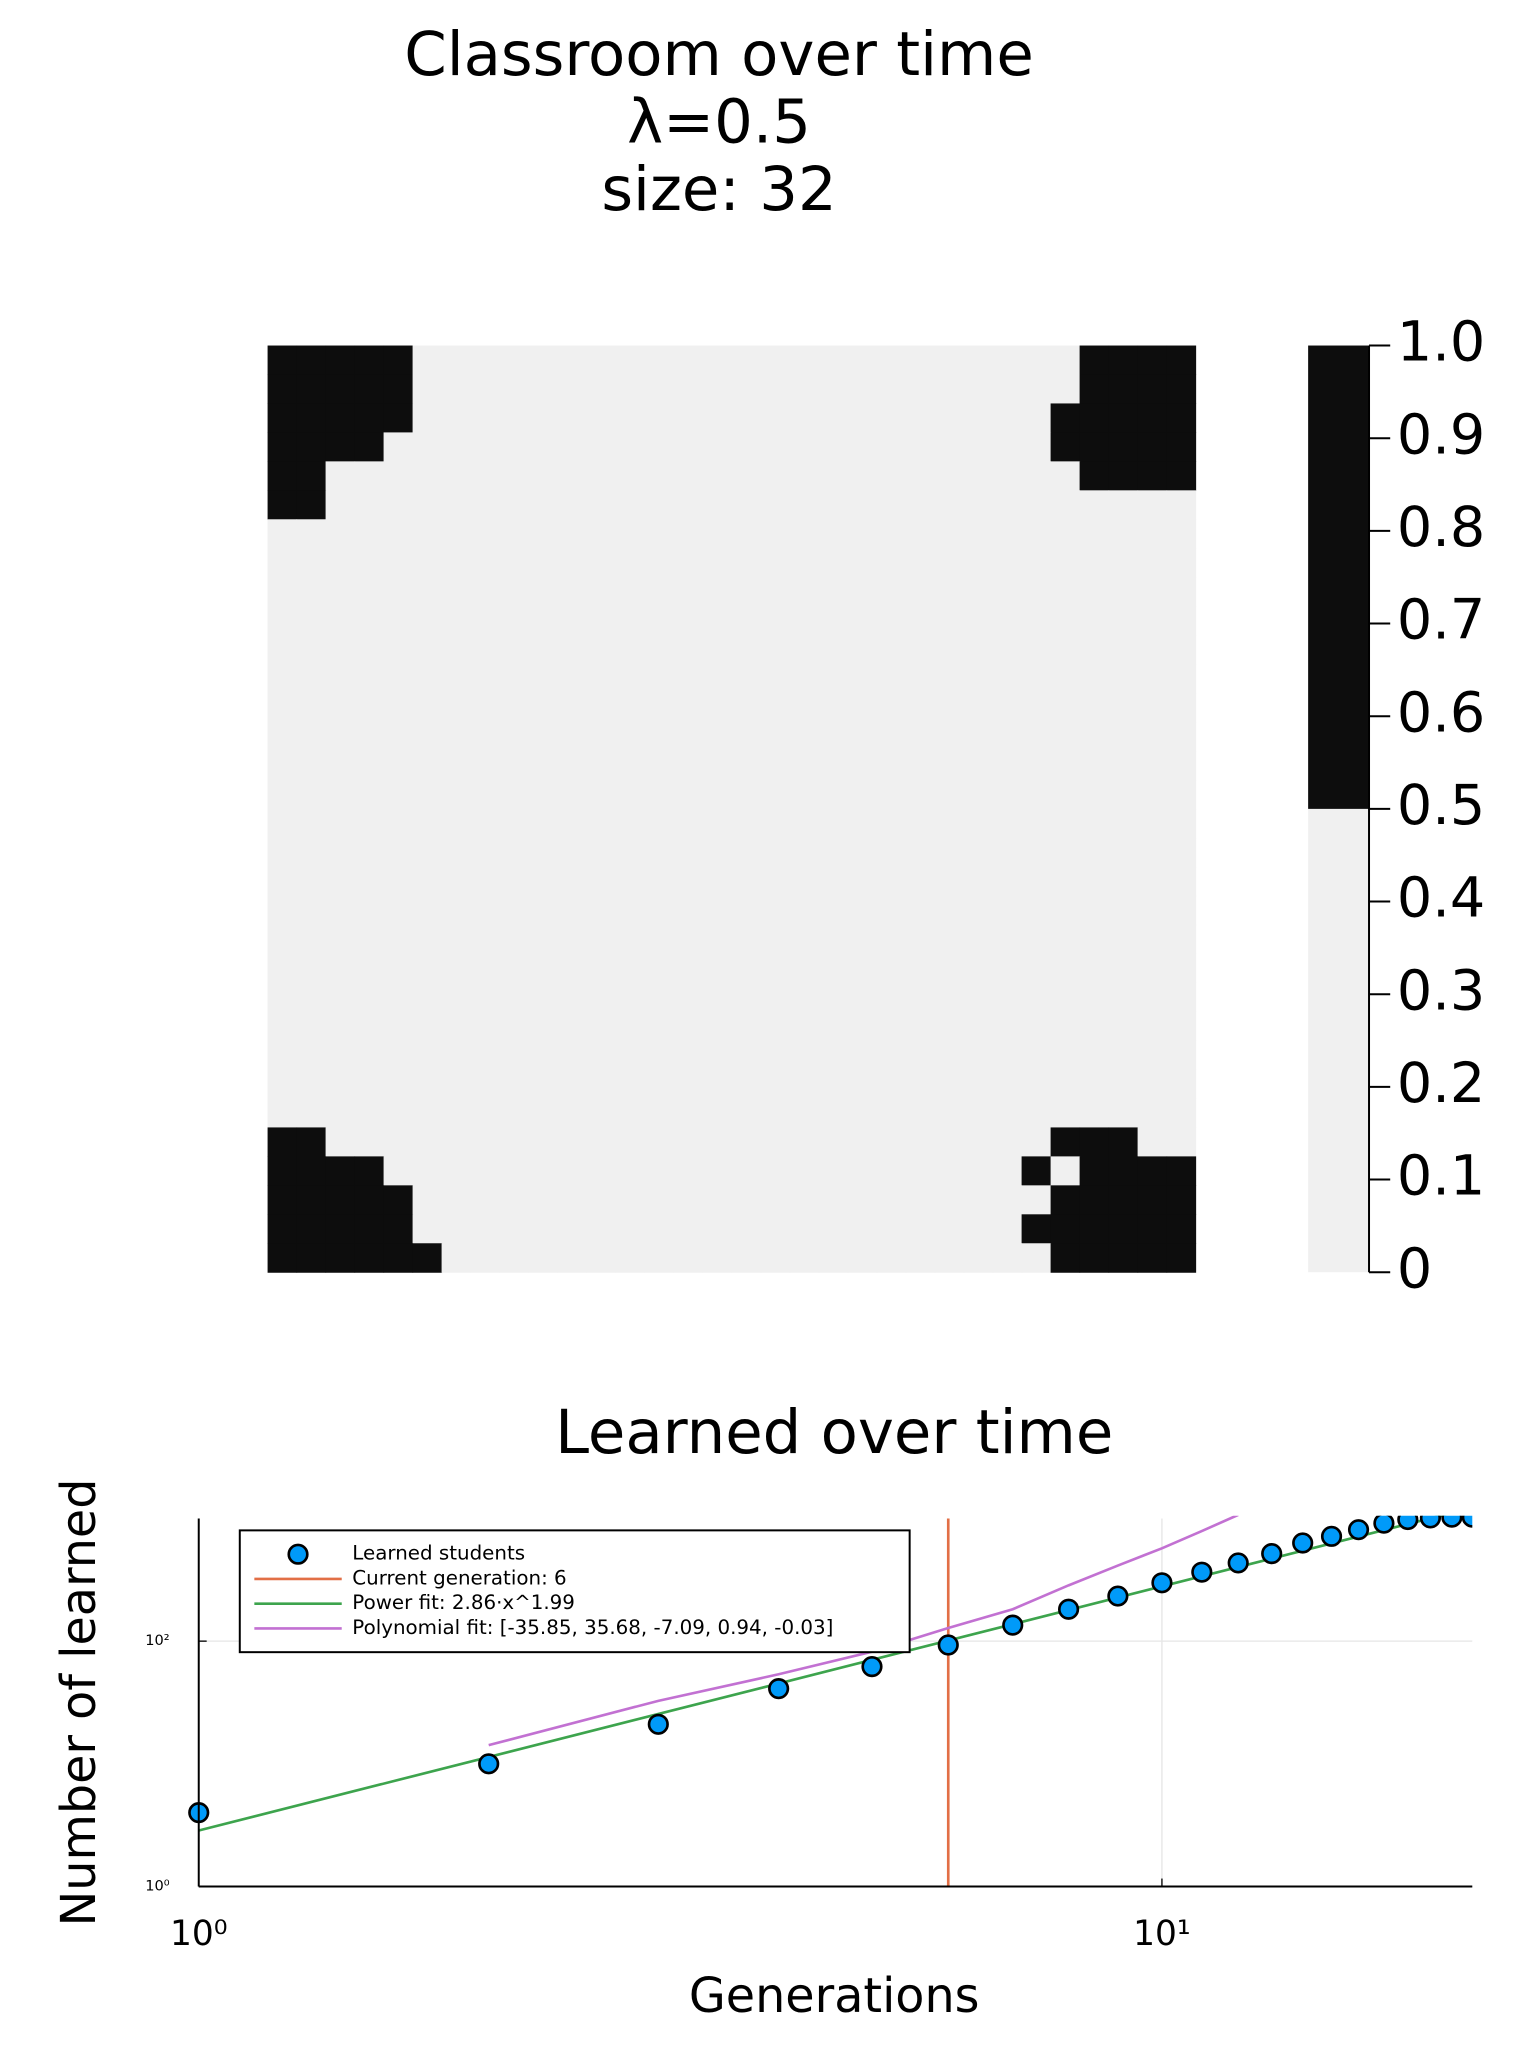  I want to click on legend-label: Power fit: 2.86·x^1.99, so click(463, 1602).